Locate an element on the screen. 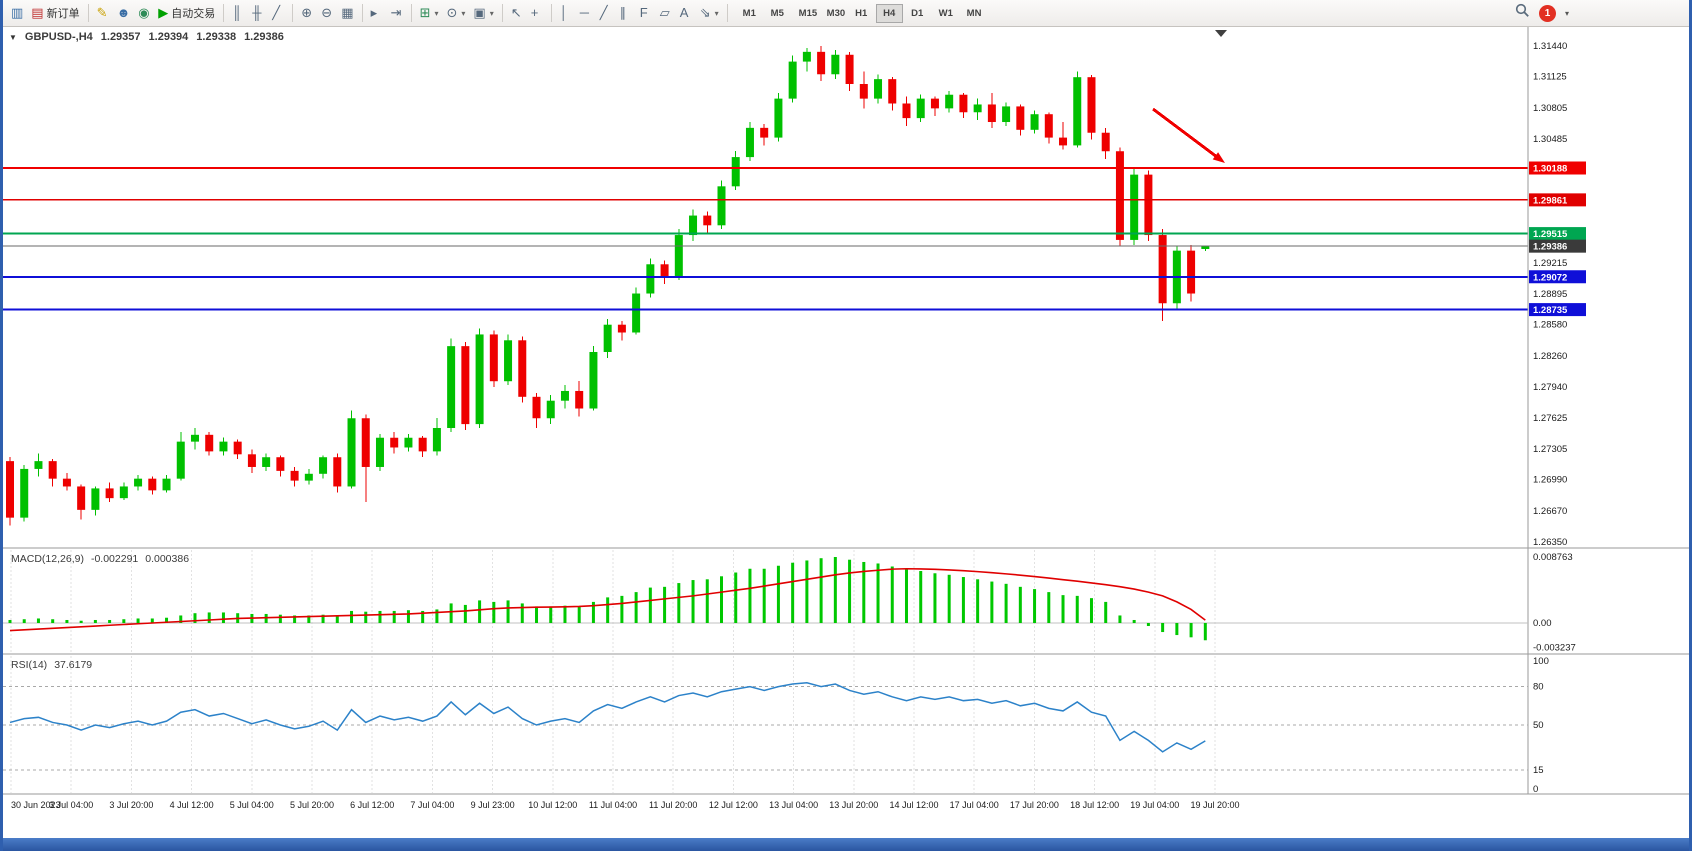  hline-tag is located at coordinates (1557, 200).